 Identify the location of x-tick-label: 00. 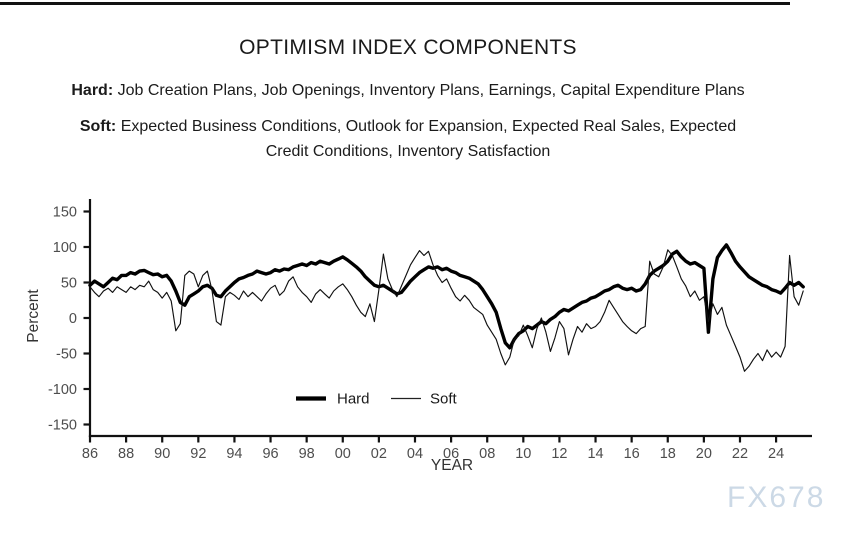
(343, 454).